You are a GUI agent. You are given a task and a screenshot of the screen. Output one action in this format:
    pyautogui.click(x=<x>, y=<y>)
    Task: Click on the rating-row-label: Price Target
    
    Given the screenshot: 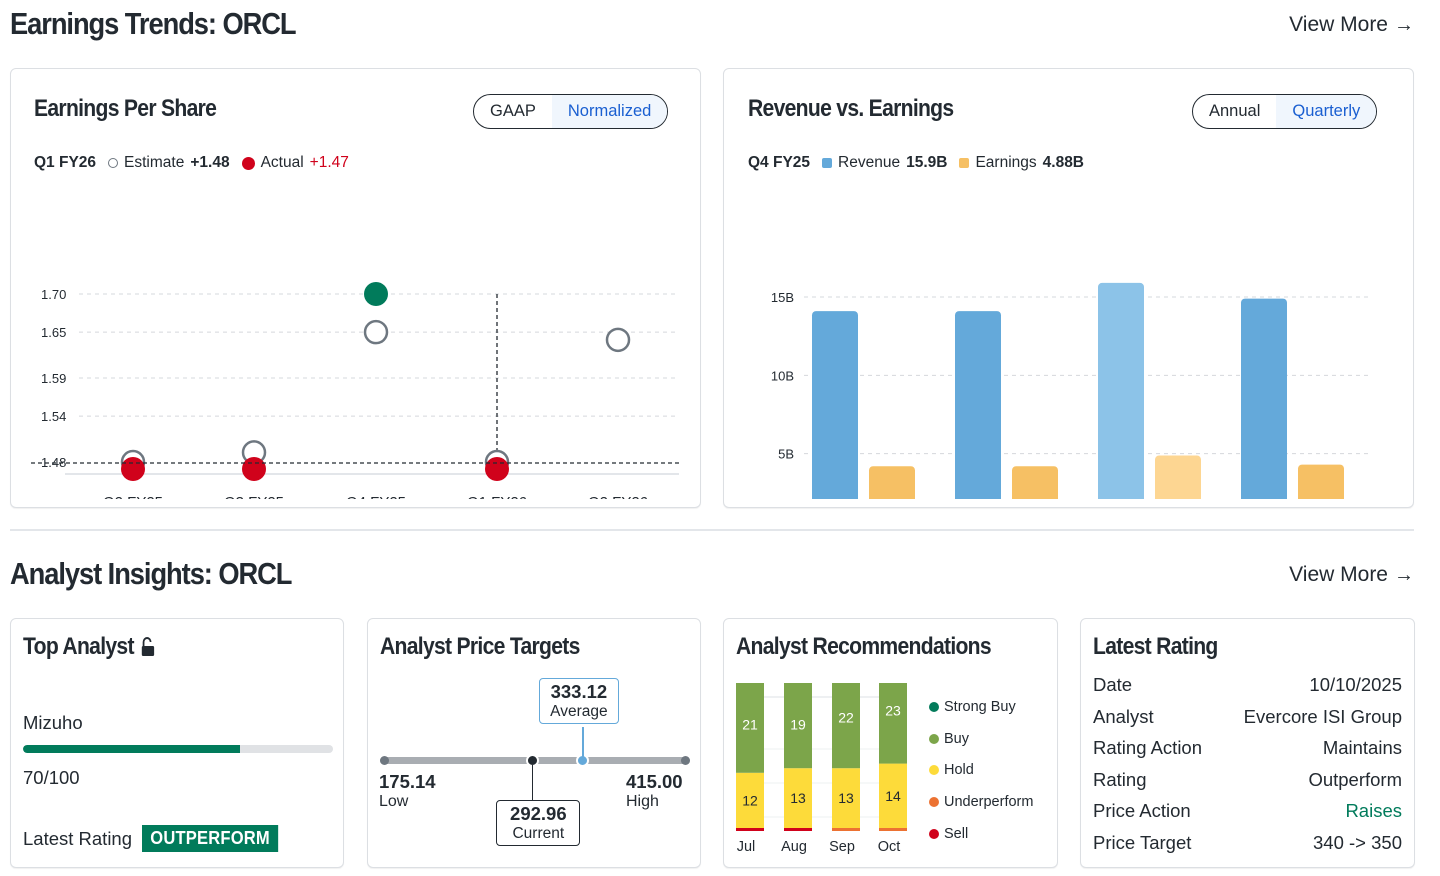 What is the action you would take?
    pyautogui.click(x=1142, y=842)
    